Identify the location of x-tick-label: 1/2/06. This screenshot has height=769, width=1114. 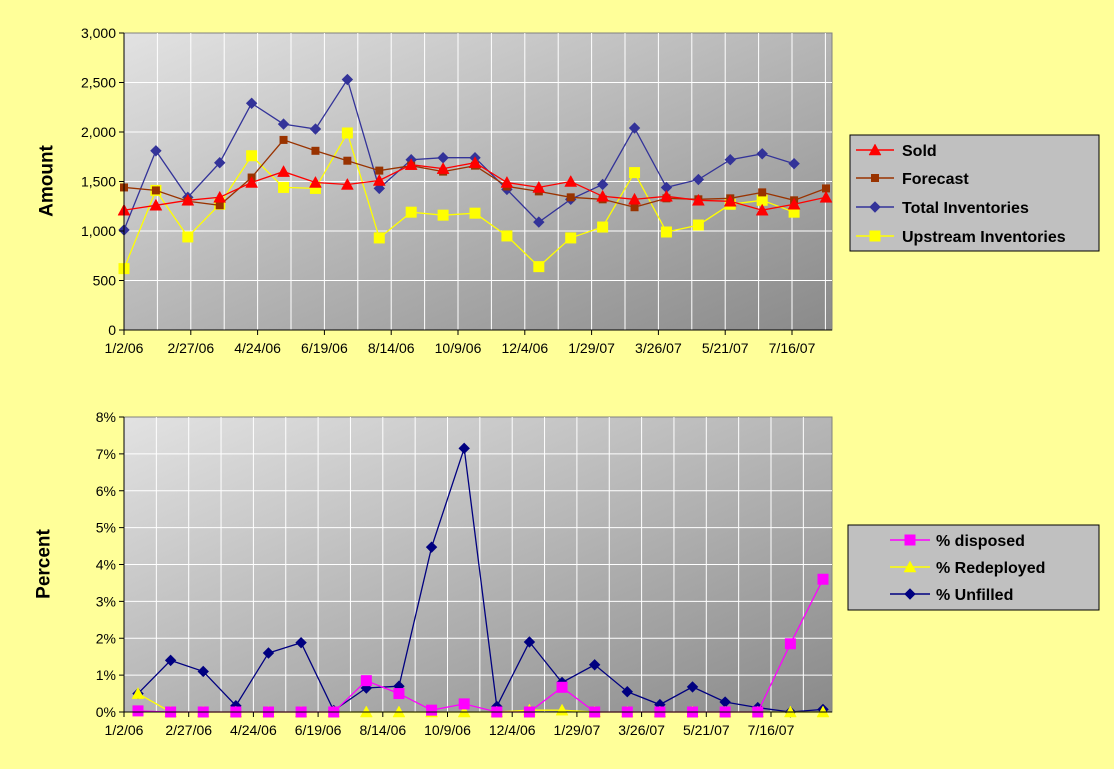
(124, 730).